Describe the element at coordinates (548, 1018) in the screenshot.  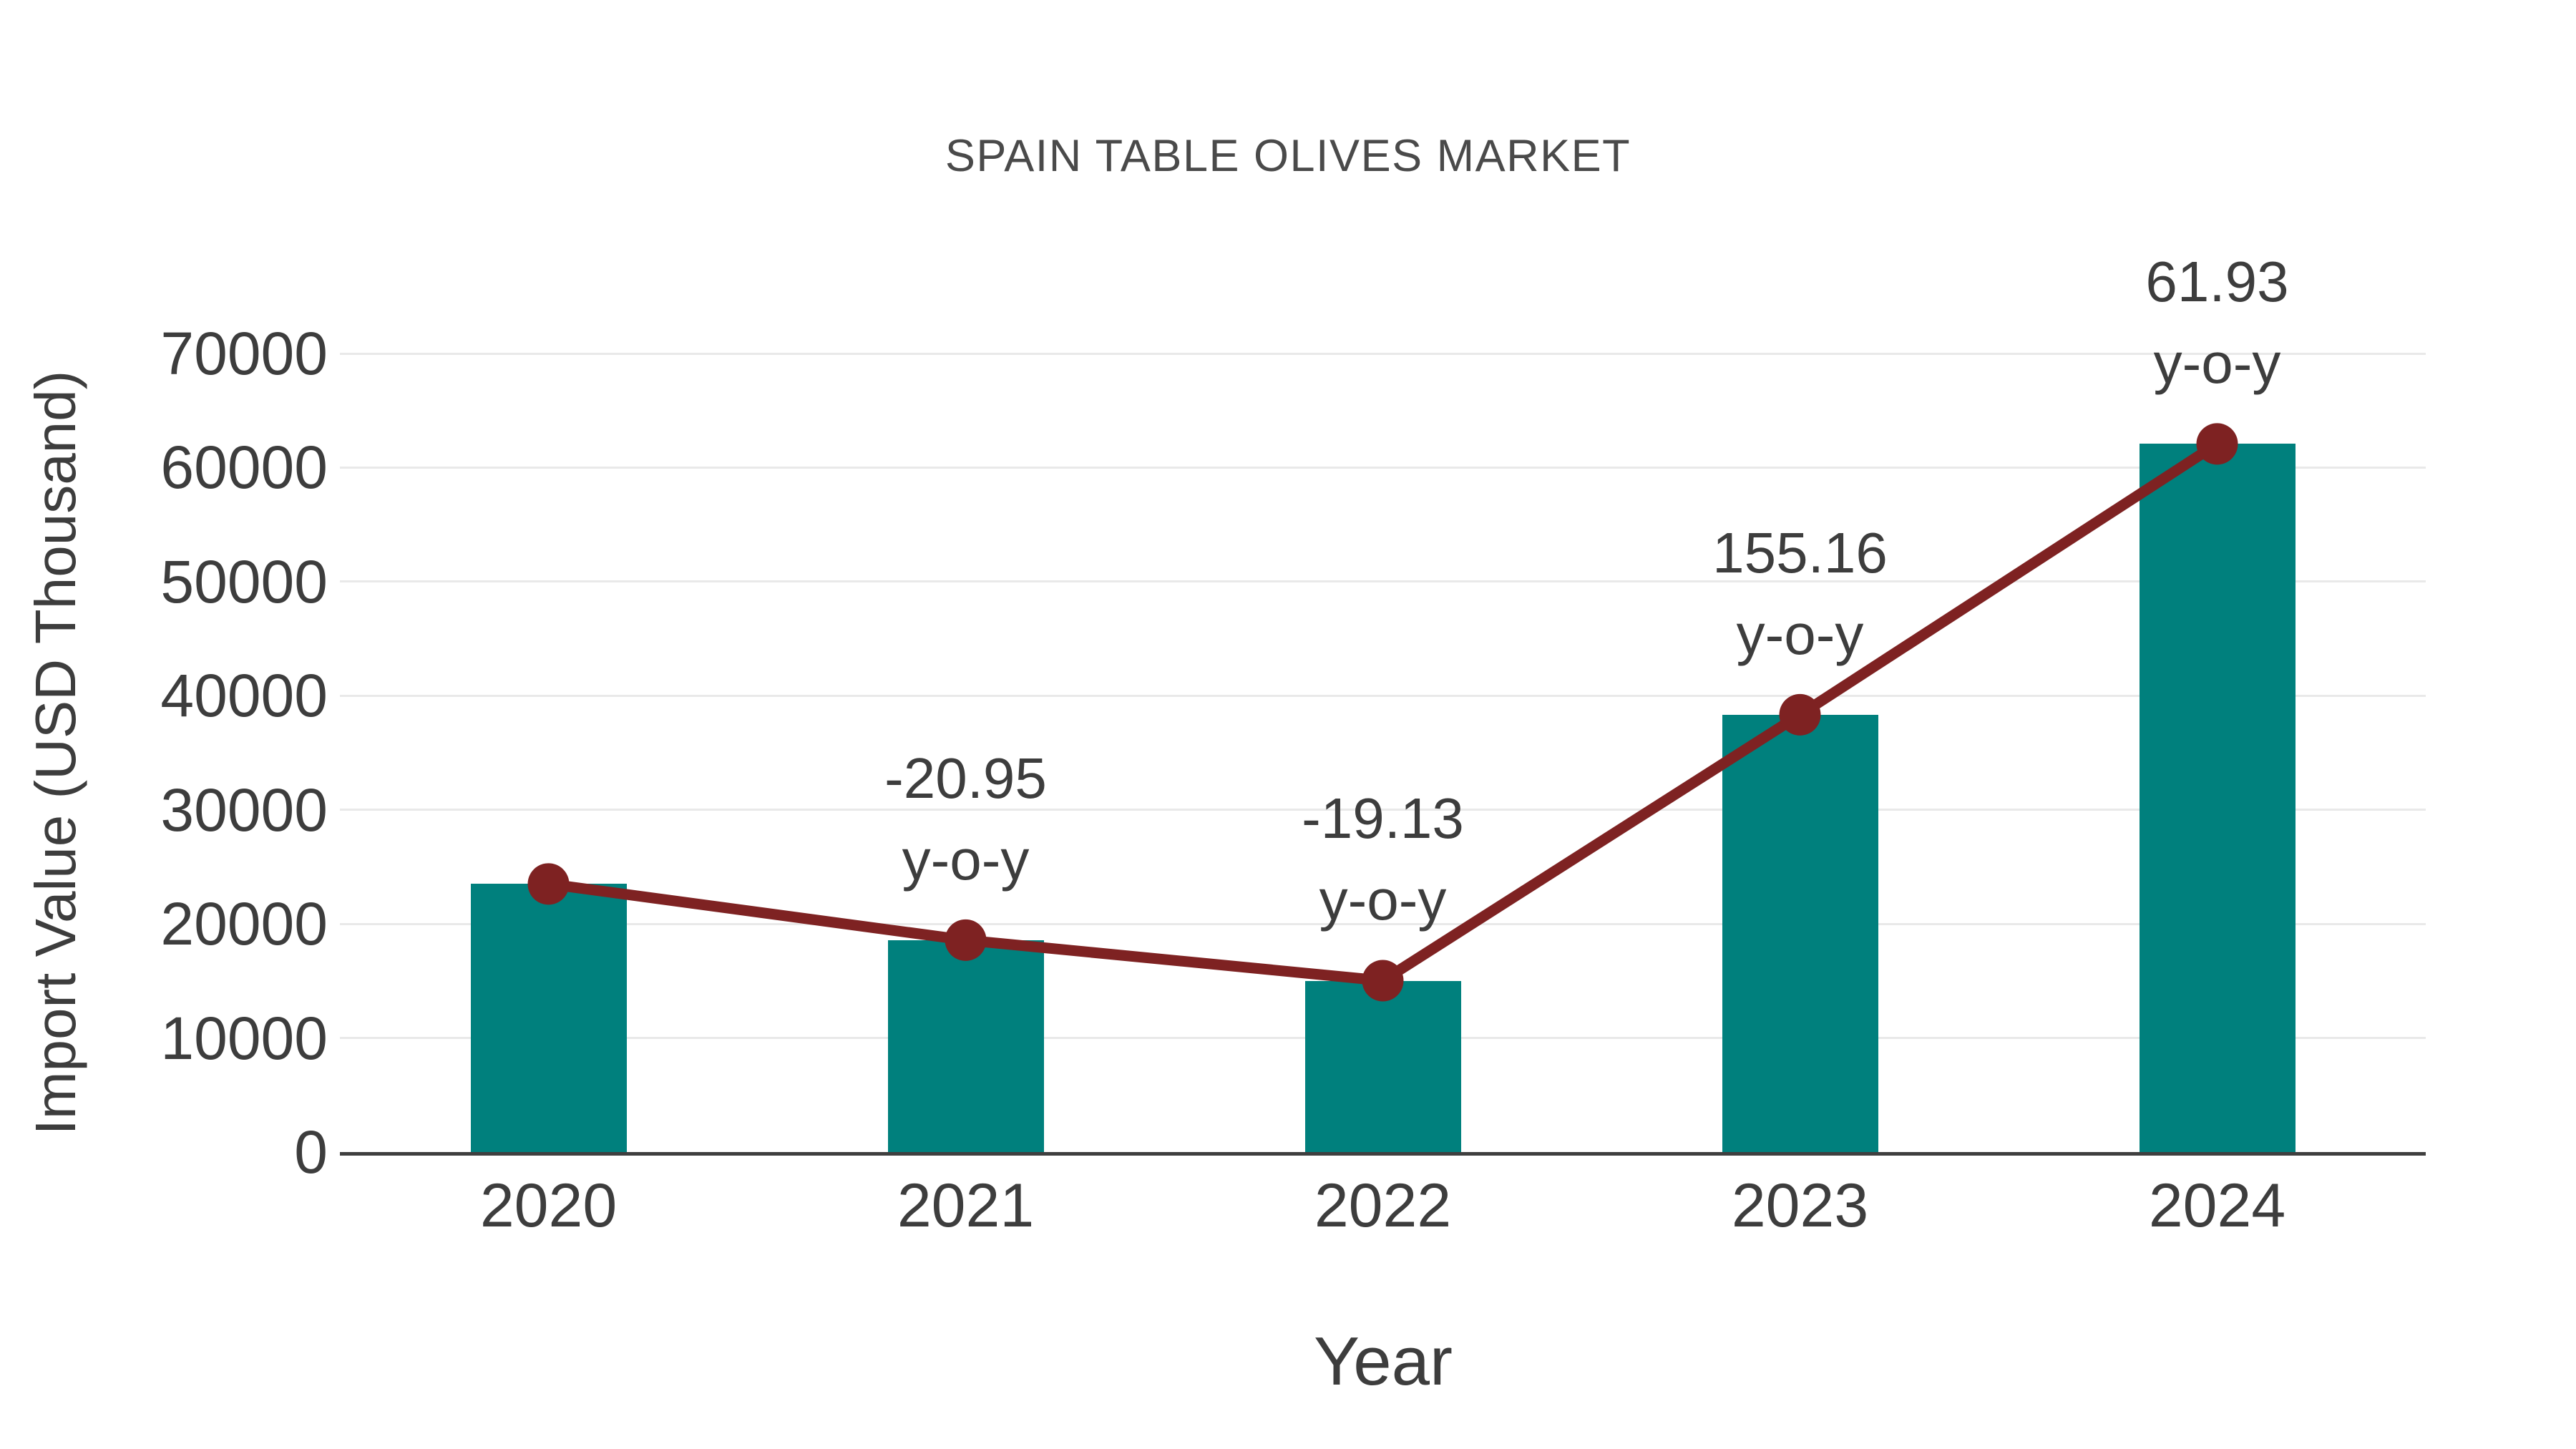
I see `bar-2020` at that location.